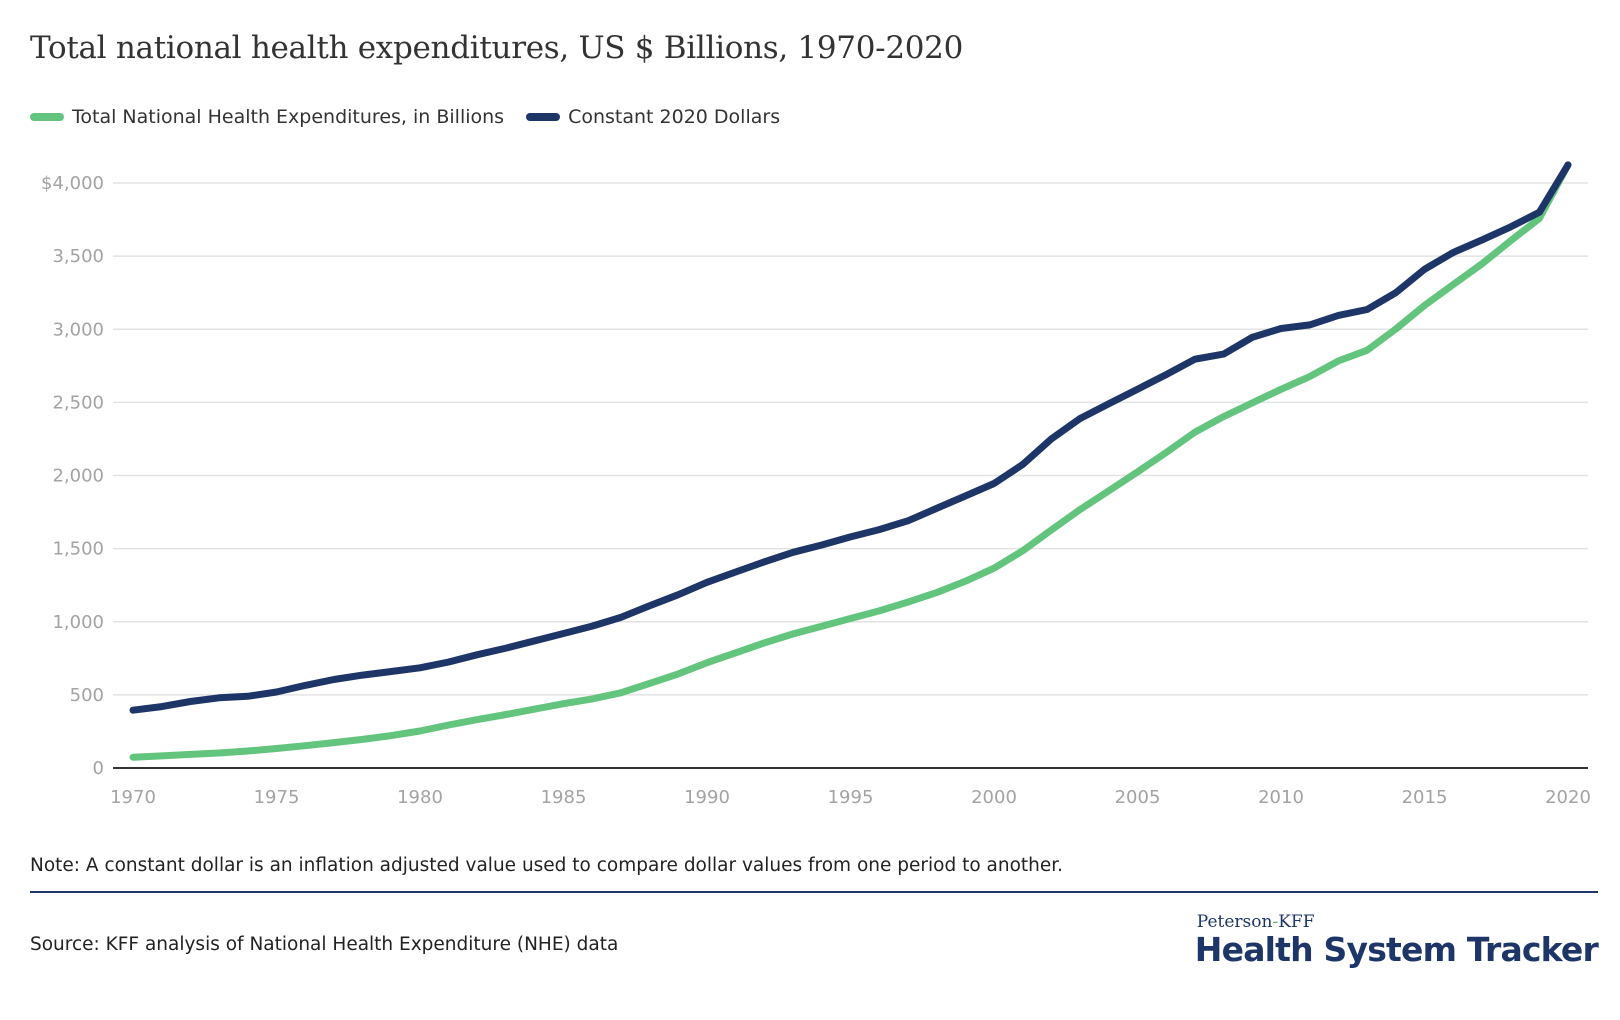  What do you see at coordinates (47, 117) in the screenshot?
I see `legend-swatch-nominal` at bounding box center [47, 117].